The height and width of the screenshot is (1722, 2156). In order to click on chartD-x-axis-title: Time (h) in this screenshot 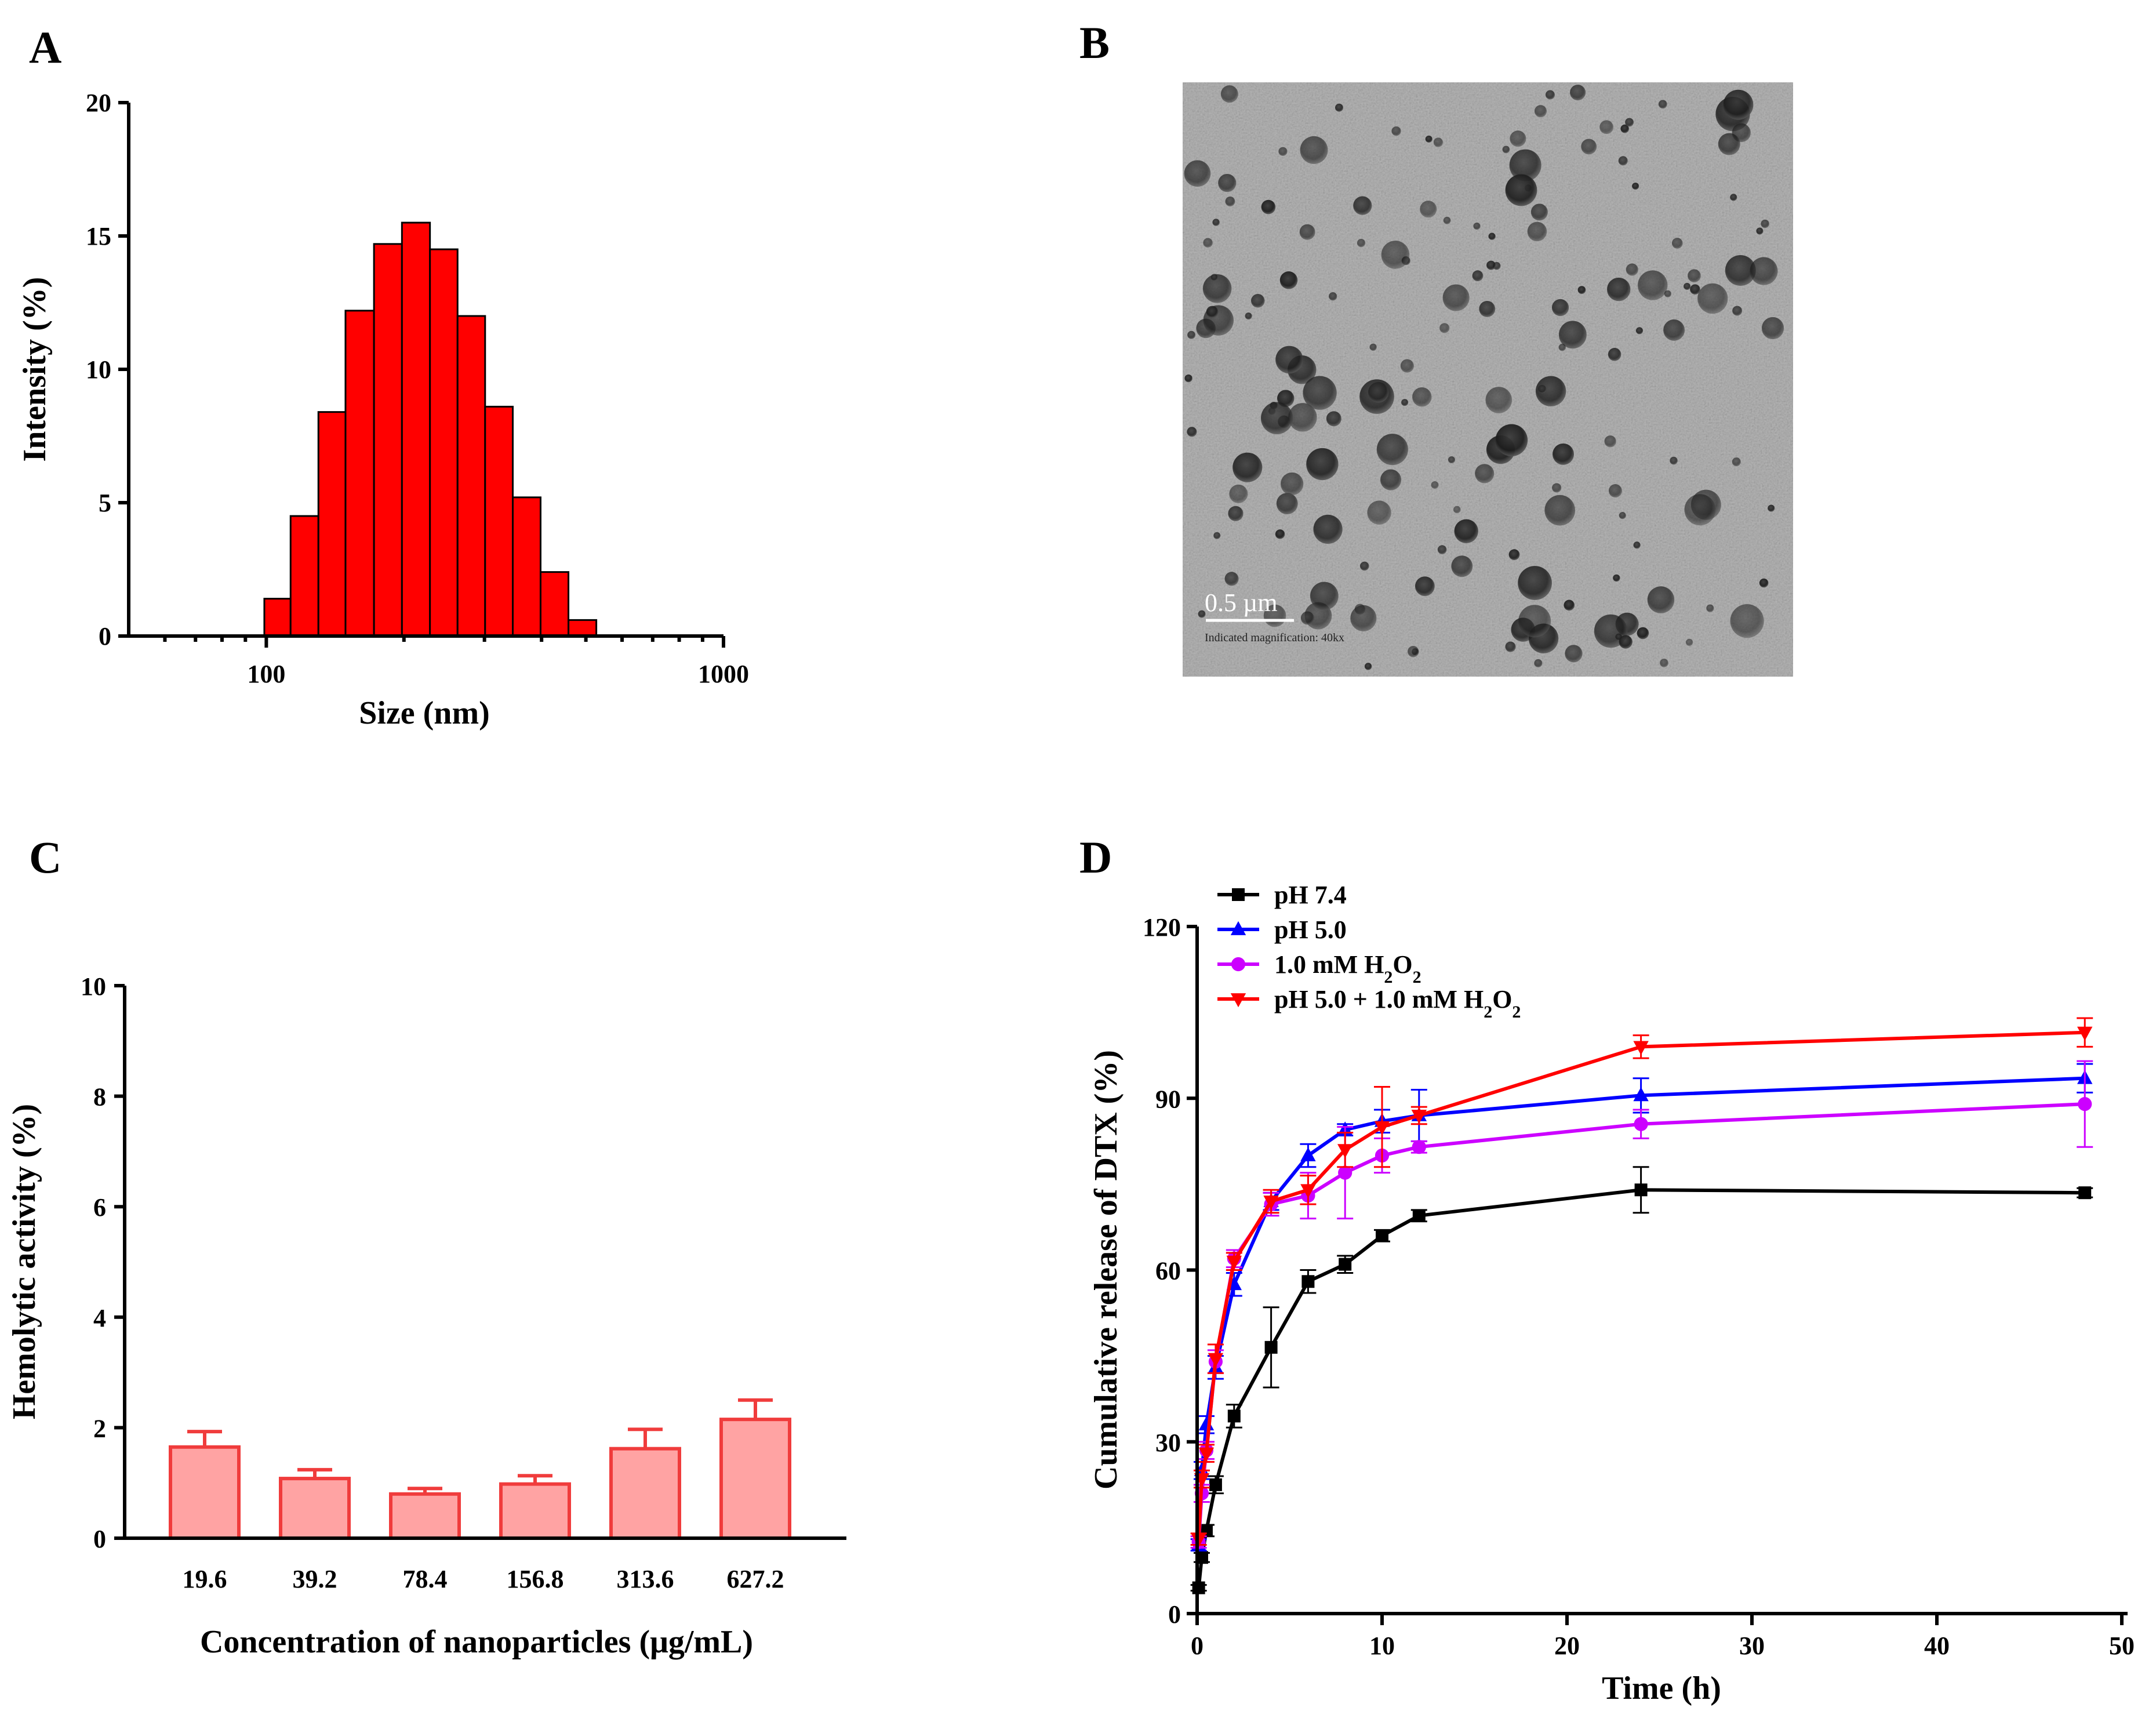, I will do `click(1662, 1688)`.